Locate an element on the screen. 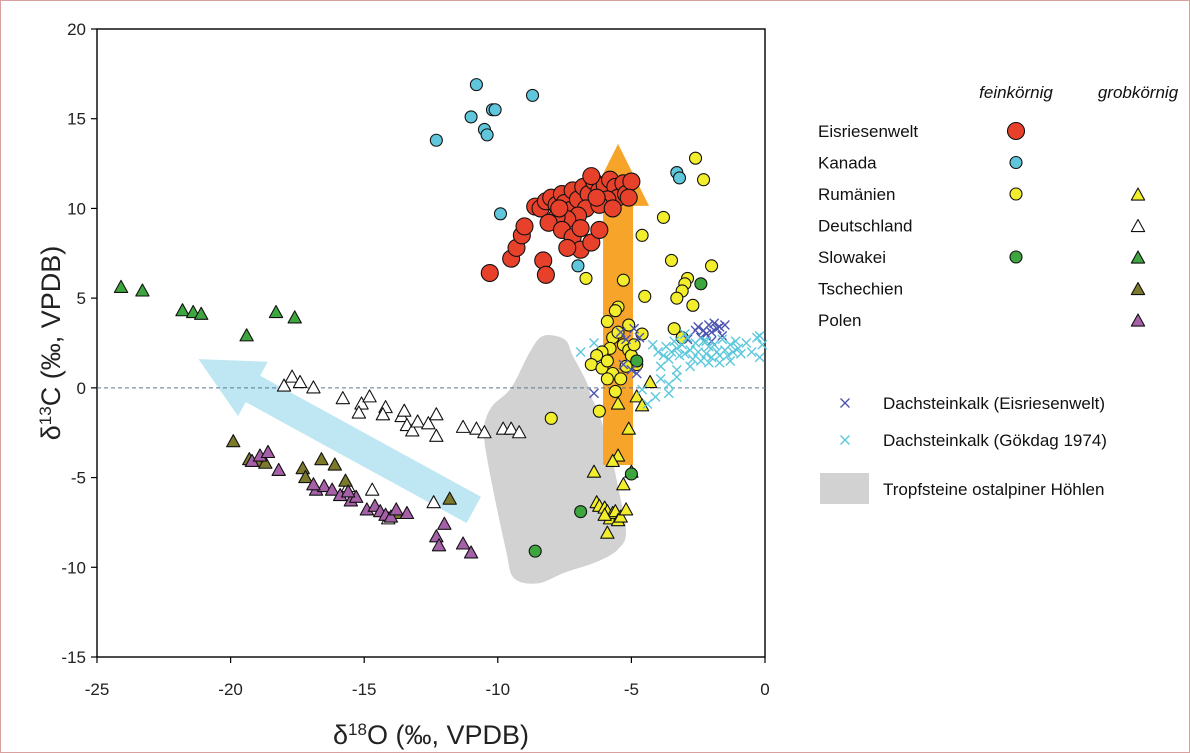  legend-label: Kanada is located at coordinates (847, 163).